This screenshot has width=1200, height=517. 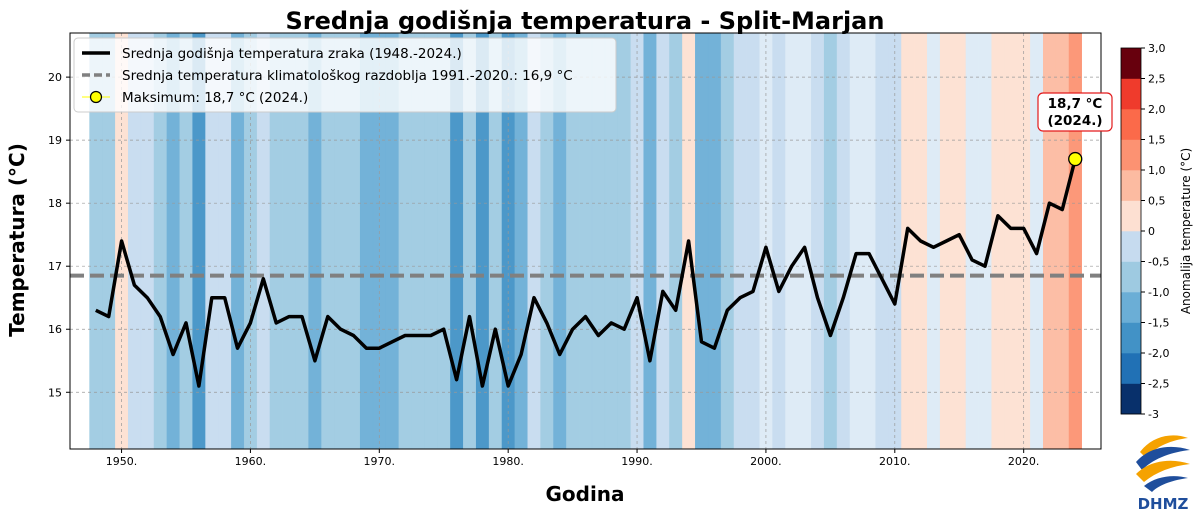 What do you see at coordinates (215, 98) in the screenshot?
I see `legend-entry: Maksimum: 18,7 °C (2024.)` at bounding box center [215, 98].